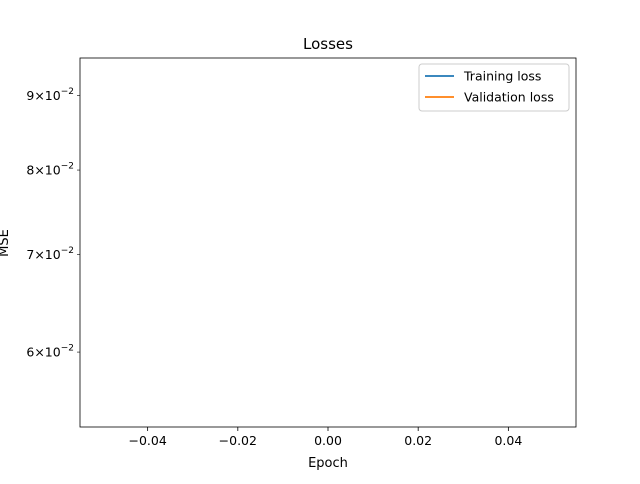 The width and height of the screenshot is (640, 484). Describe the element at coordinates (50, 170) in the screenshot. I see `y-tick-label: 8×10⁻²` at that location.